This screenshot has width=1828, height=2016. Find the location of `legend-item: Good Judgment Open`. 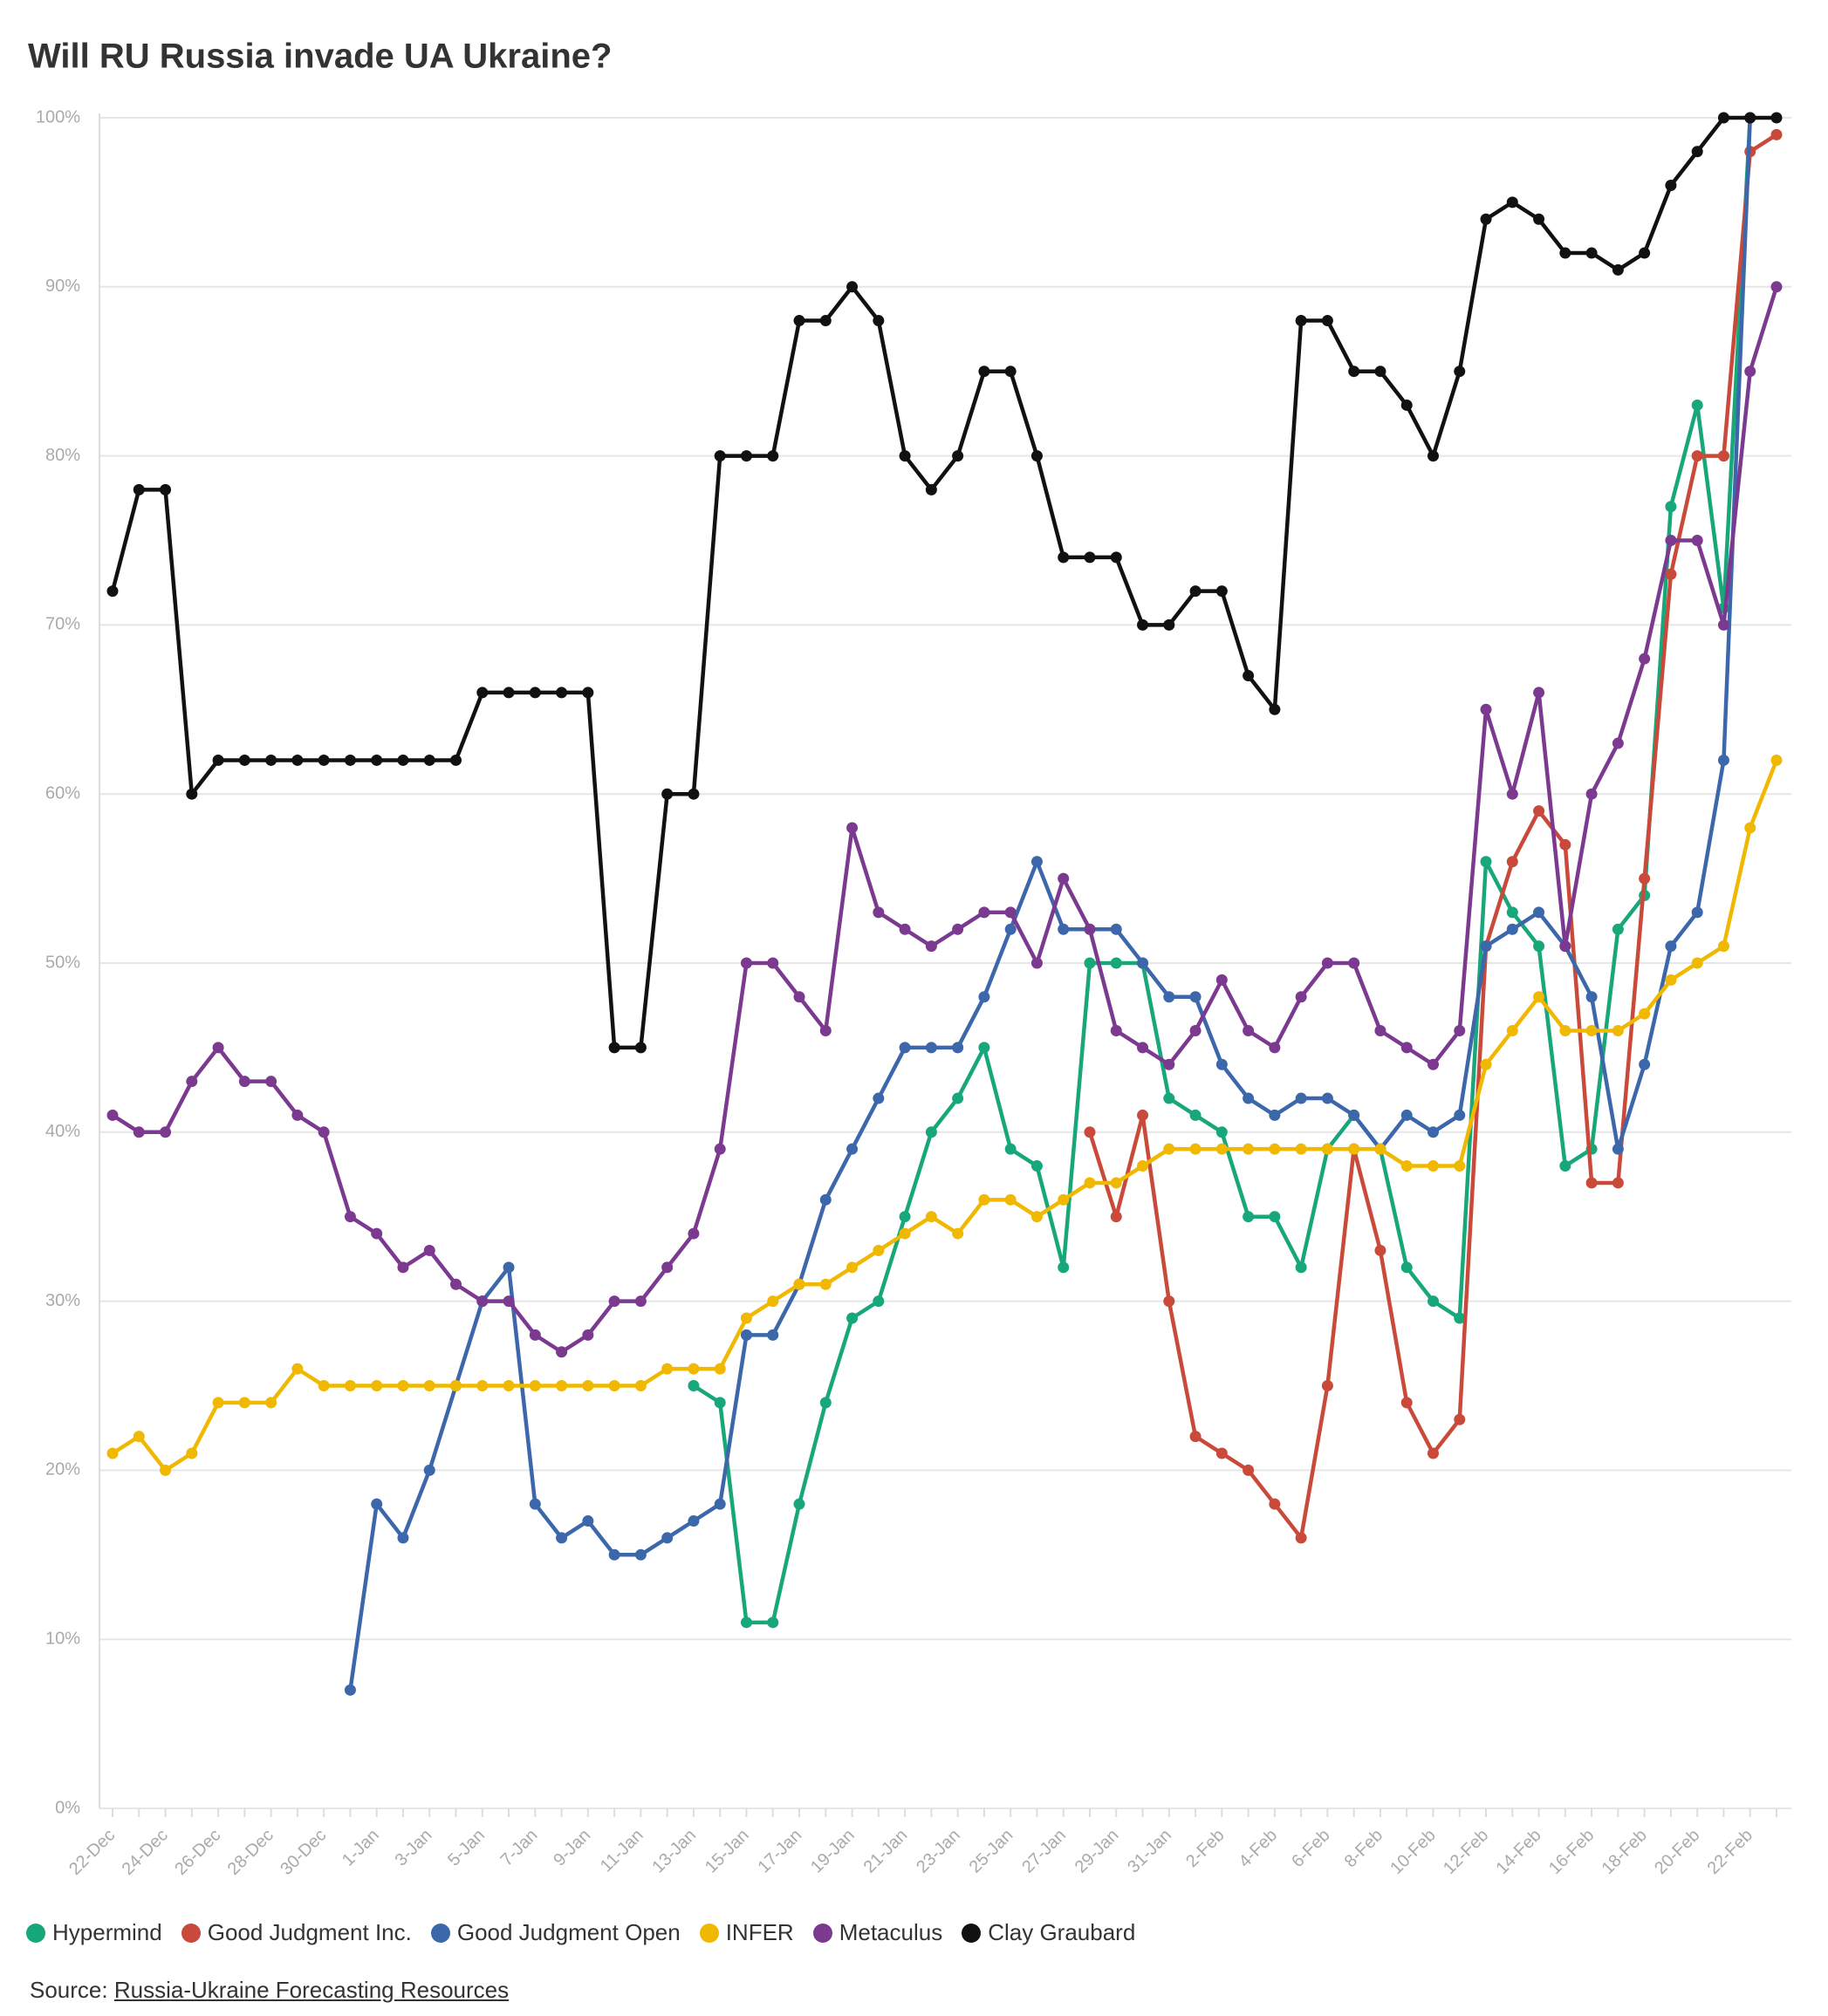

legend-item: Good Judgment Open is located at coordinates (555, 1933).